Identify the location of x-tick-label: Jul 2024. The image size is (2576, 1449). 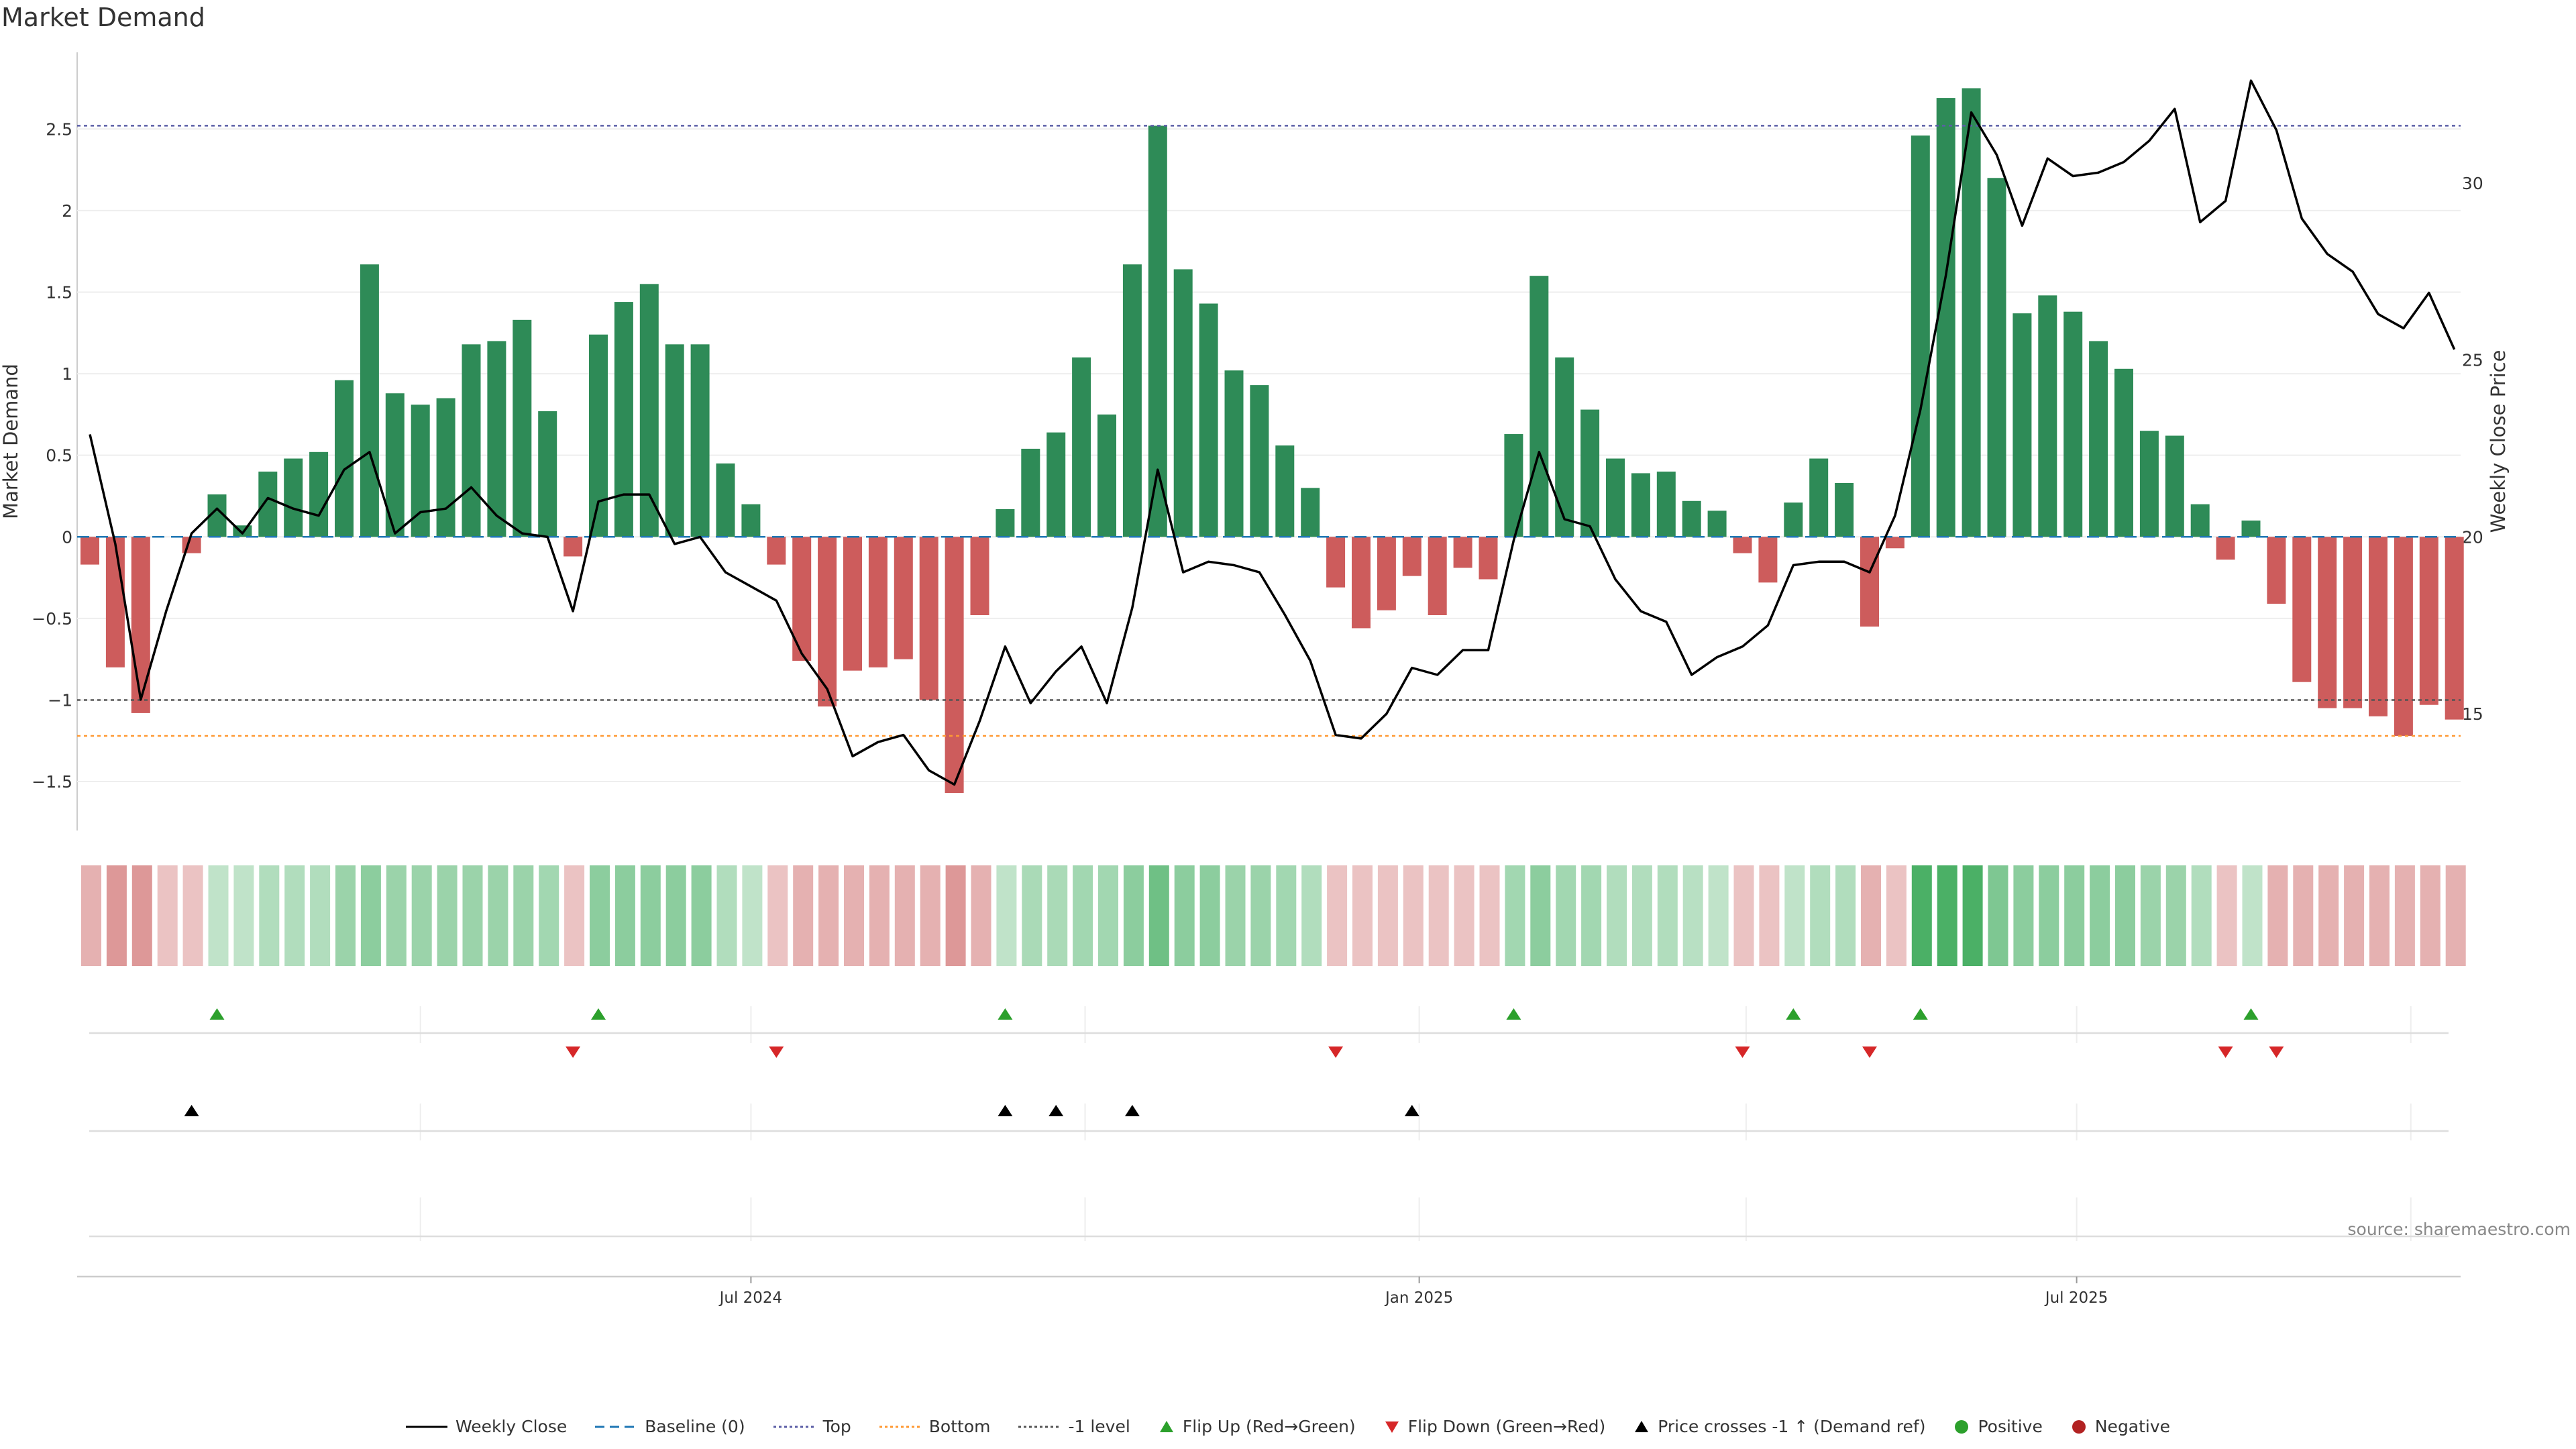
(750, 1298).